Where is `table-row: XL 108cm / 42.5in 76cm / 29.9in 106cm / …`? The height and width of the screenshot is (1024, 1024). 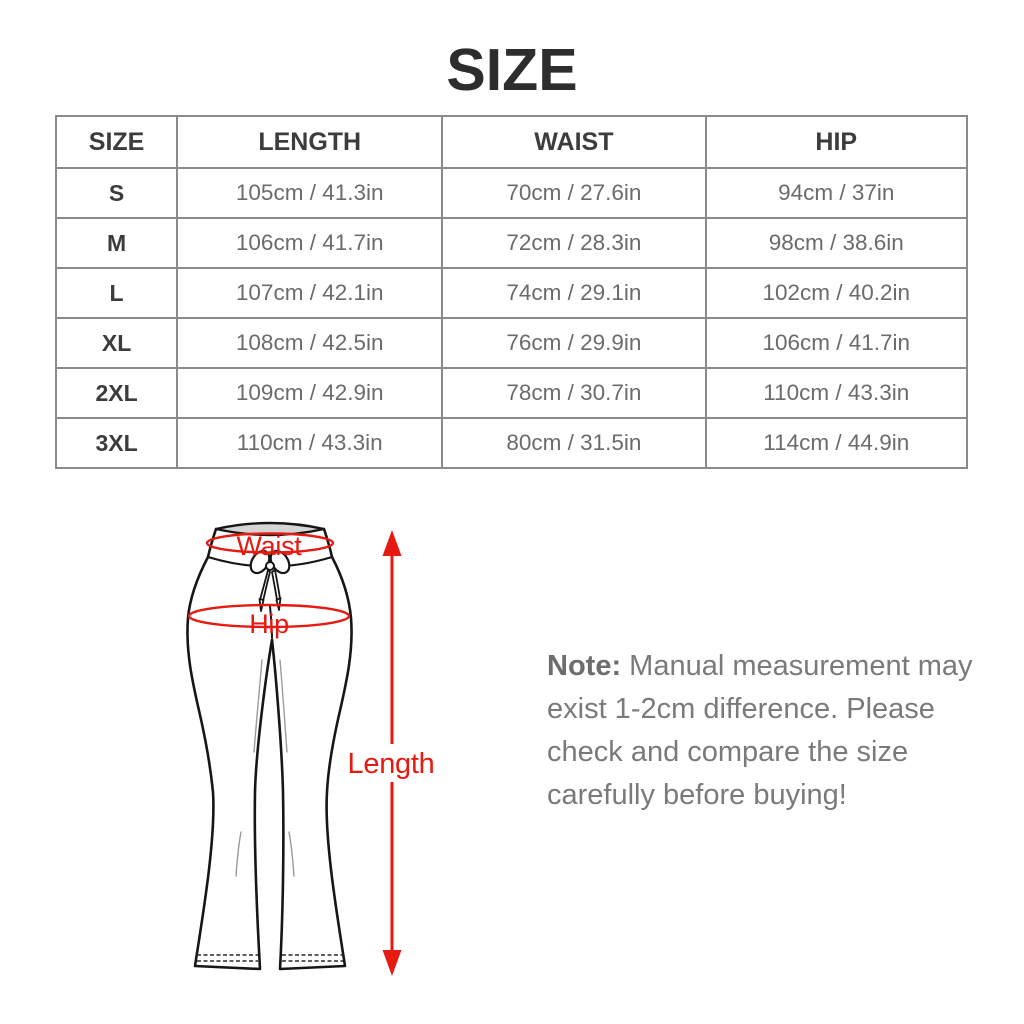 table-row: XL 108cm / 42.5in 76cm / 29.9in 106cm / … is located at coordinates (511, 343).